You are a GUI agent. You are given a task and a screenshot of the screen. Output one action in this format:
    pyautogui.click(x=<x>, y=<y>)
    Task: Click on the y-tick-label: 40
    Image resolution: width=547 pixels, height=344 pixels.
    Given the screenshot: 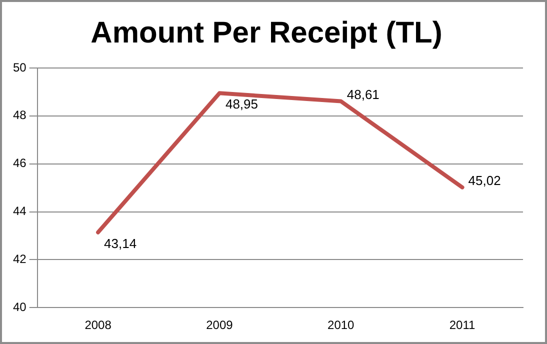 What is the action you would take?
    pyautogui.click(x=19, y=307)
    